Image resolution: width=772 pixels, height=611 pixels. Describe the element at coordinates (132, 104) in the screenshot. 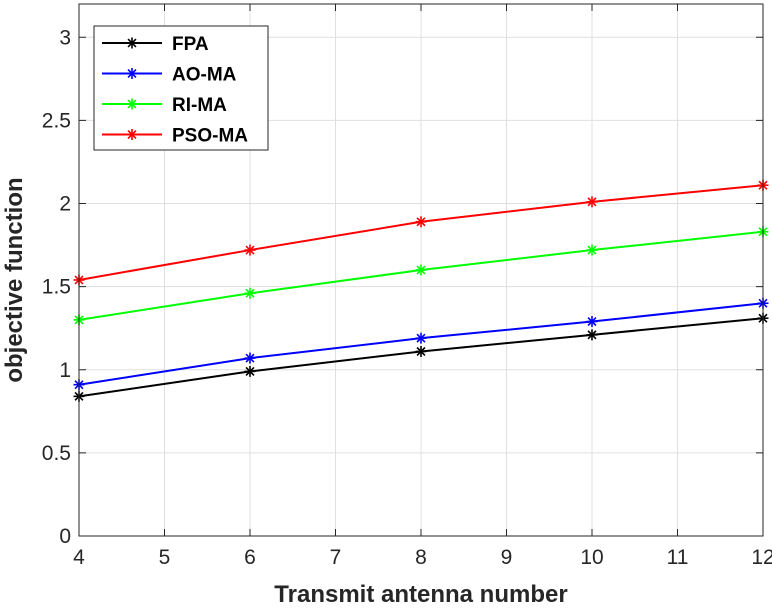

I see `legend-marker-ri-ma` at that location.